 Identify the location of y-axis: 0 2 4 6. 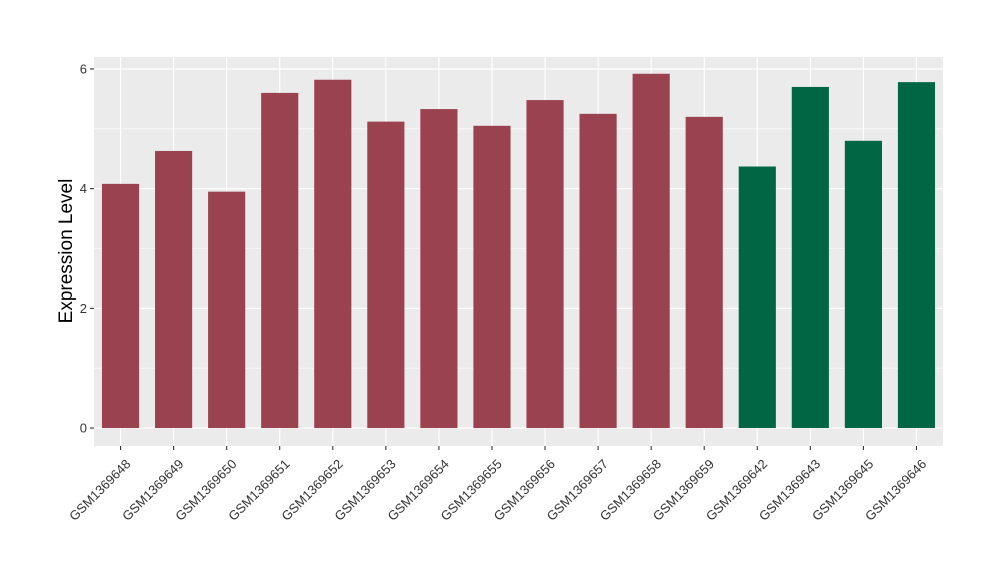
(87, 248).